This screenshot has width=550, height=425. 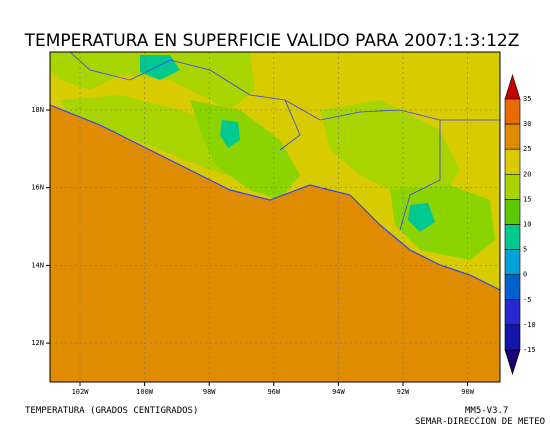 I want to click on colorbar-label: 20, so click(x=527, y=174).